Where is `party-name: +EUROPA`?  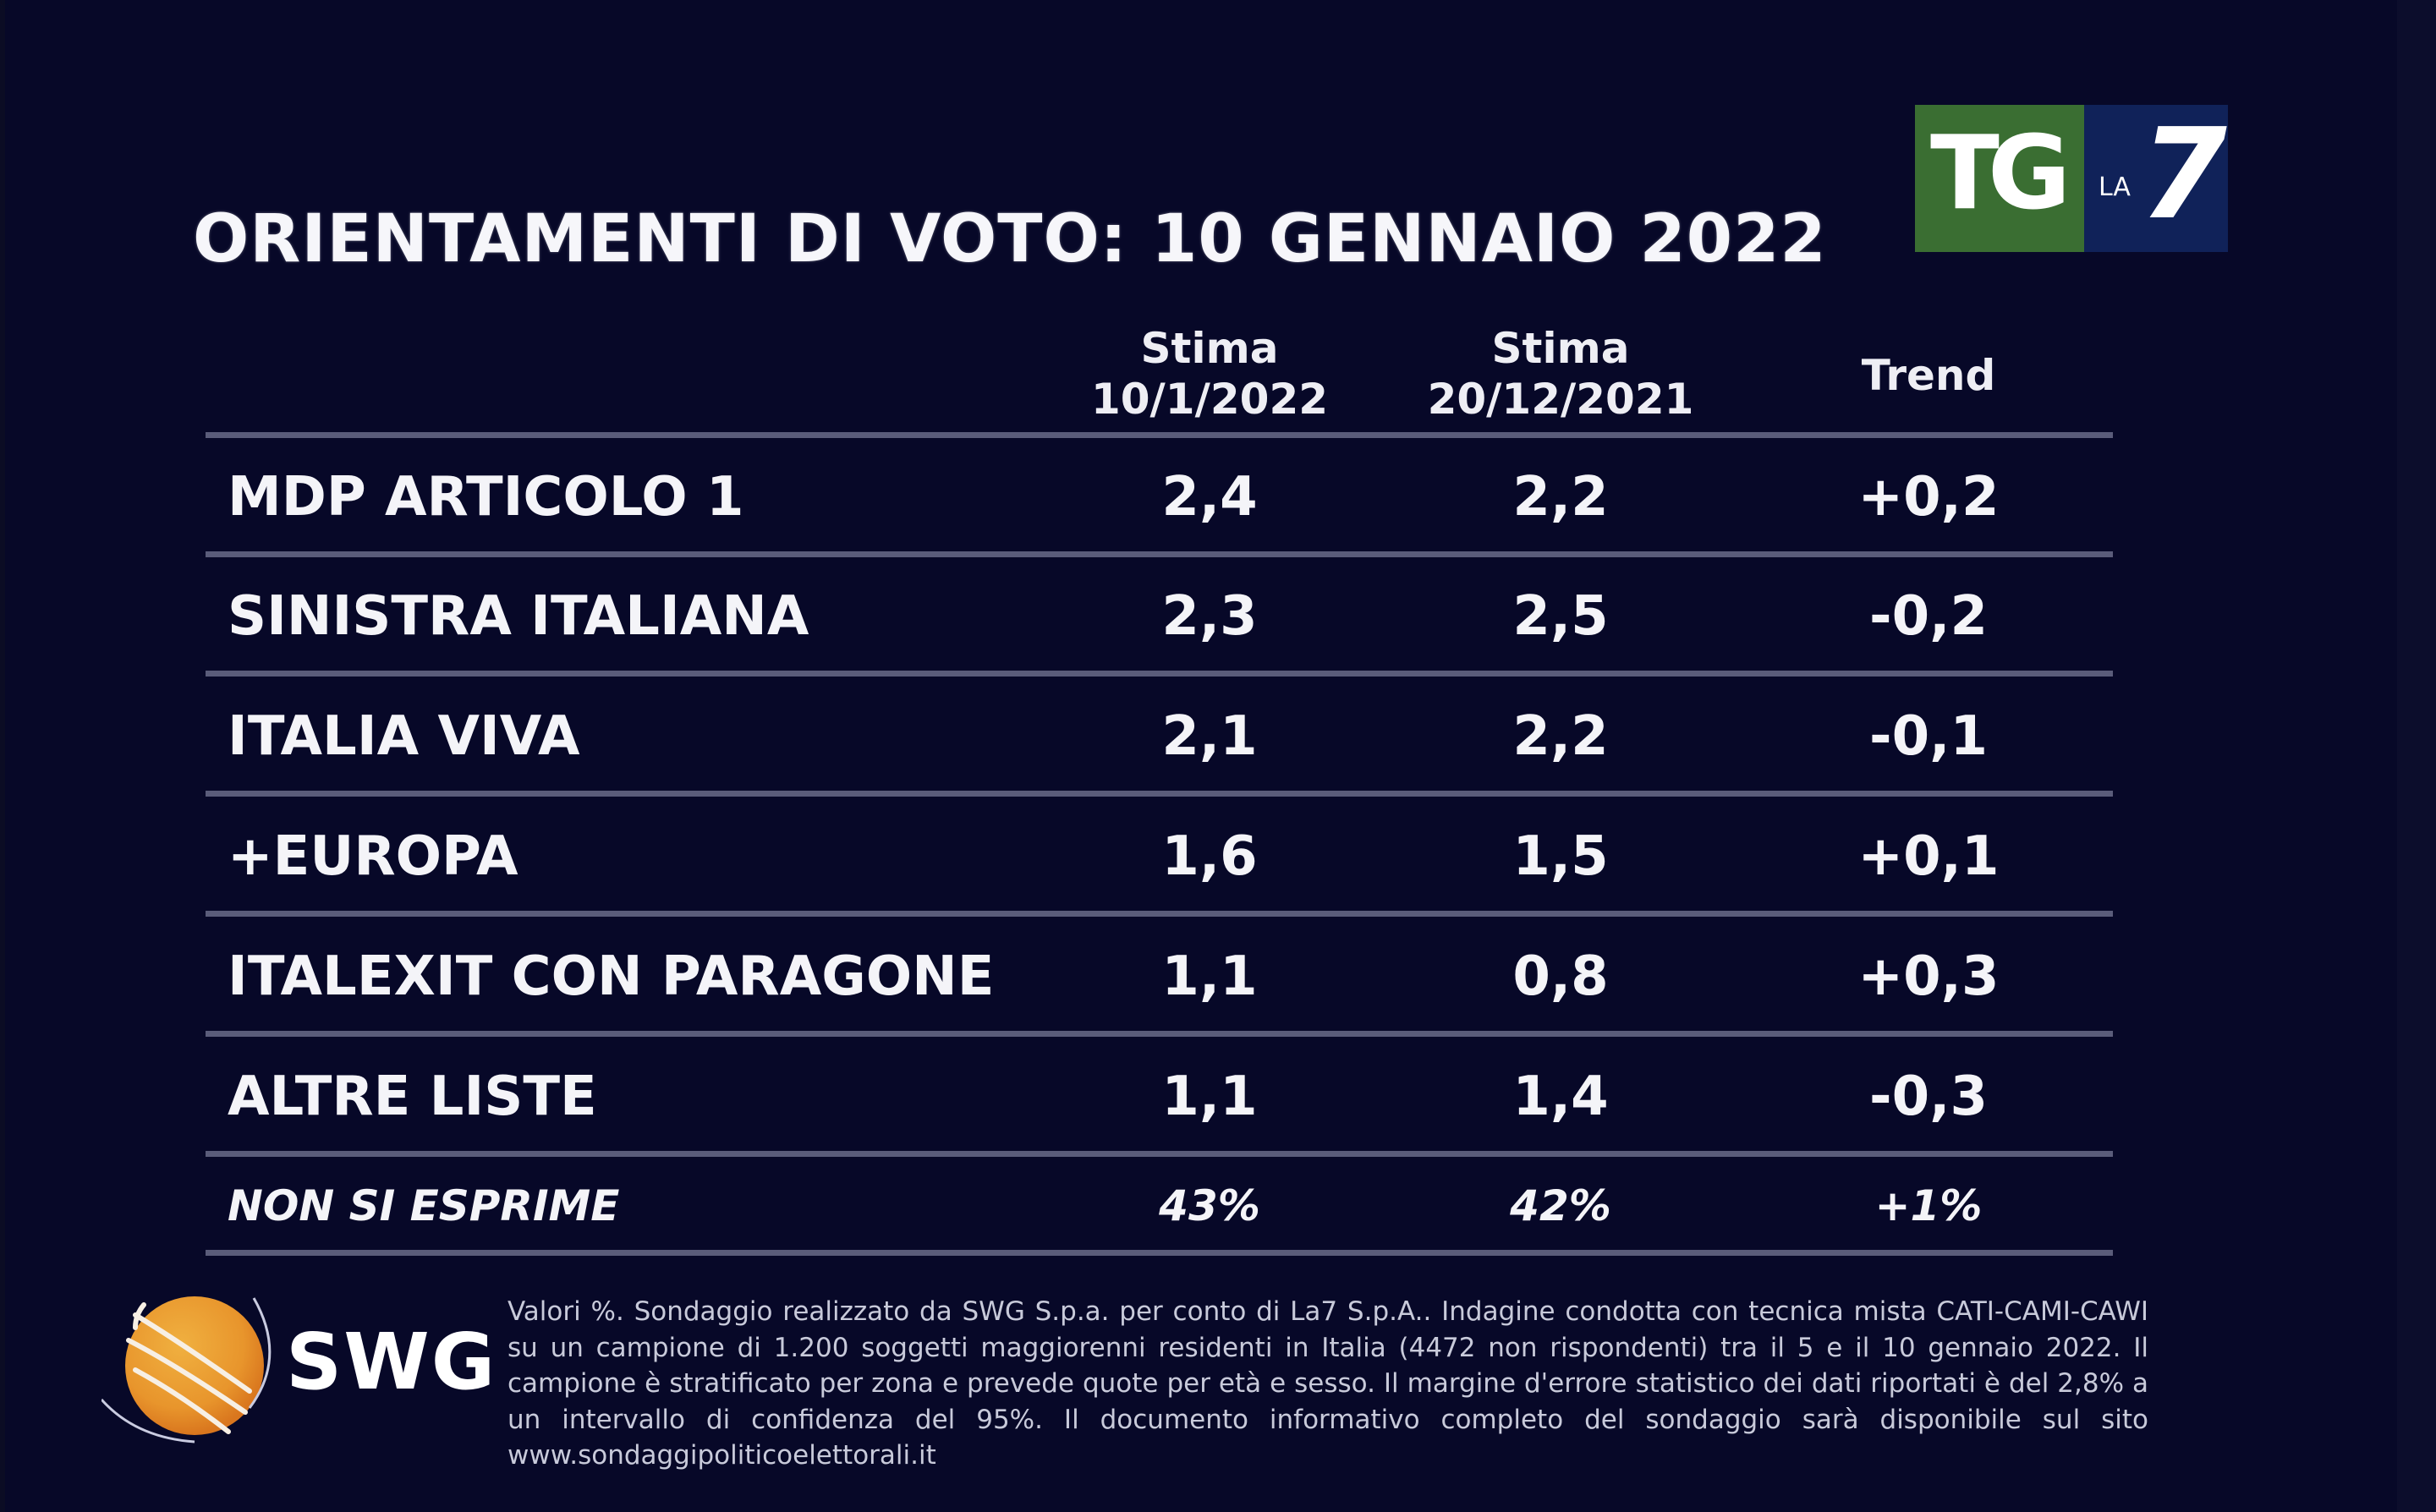 party-name: +EUROPA is located at coordinates (373, 856).